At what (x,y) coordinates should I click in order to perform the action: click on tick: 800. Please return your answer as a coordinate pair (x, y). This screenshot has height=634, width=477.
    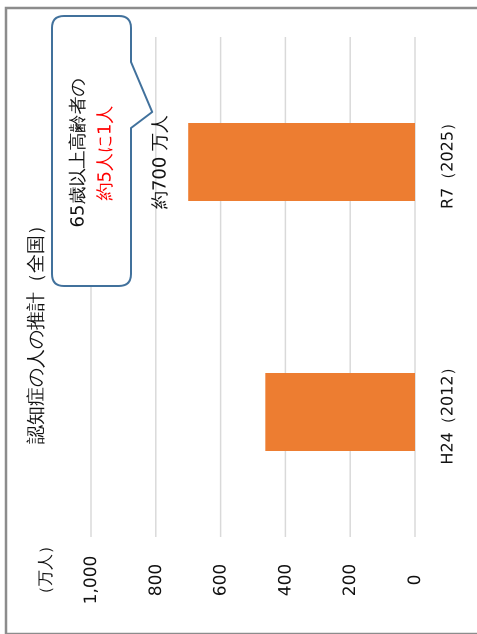
    Looking at the image, I should click on (156, 580).